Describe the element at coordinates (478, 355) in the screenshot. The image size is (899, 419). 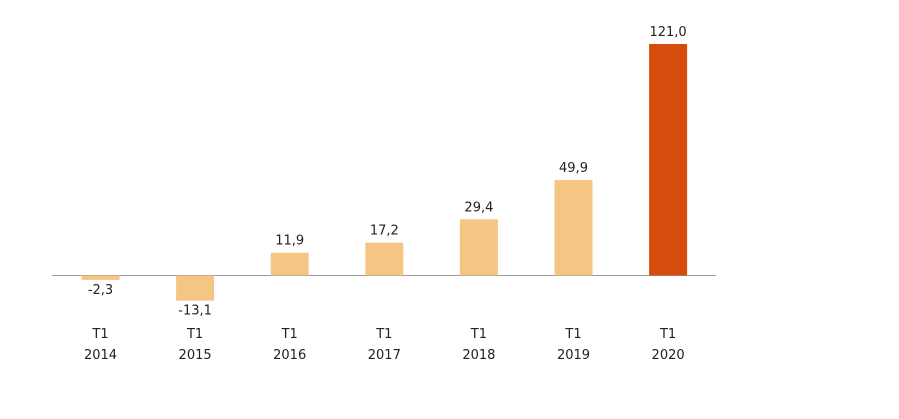
I see `tick-label-4-line-1: 2018` at that location.